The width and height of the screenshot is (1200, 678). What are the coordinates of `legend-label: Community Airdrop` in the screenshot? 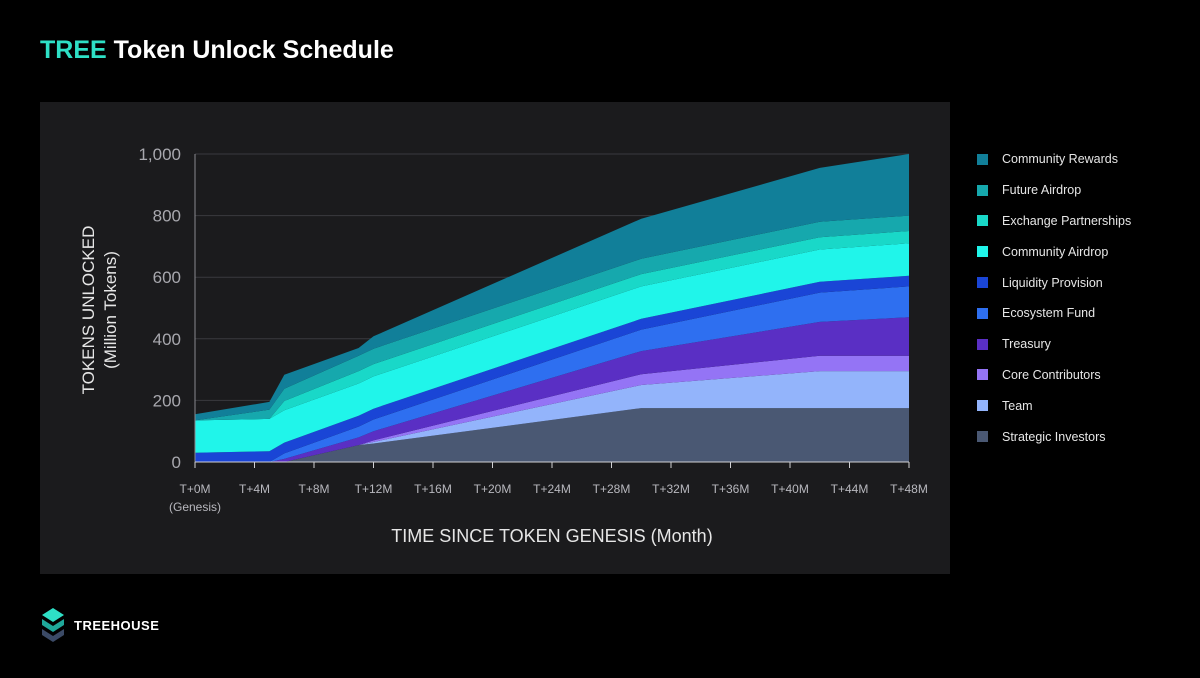 It's located at (1055, 251).